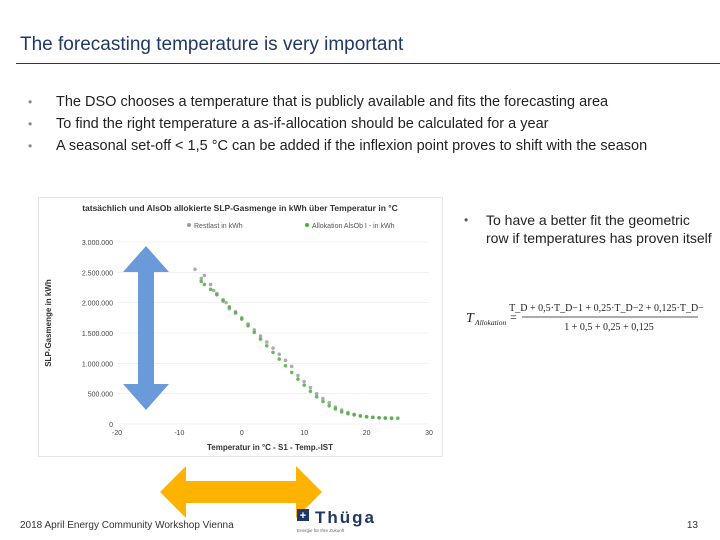  Describe the element at coordinates (272, 433) in the screenshot. I see `x-axis: -20 -10 0 10 20 30` at that location.